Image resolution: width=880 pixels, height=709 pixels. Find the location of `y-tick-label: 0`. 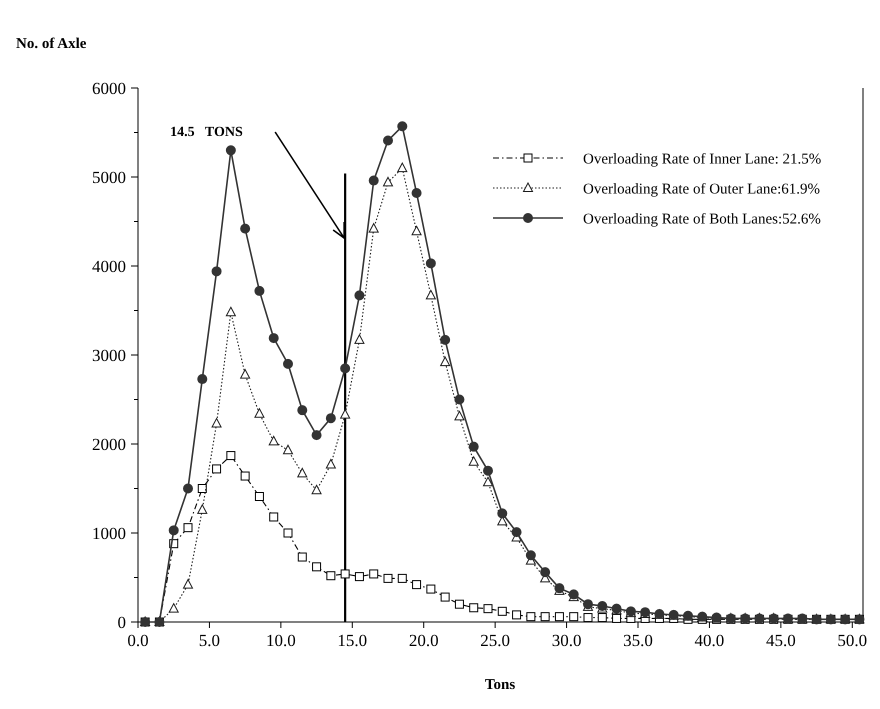

y-tick-label: 0 is located at coordinates (122, 622).